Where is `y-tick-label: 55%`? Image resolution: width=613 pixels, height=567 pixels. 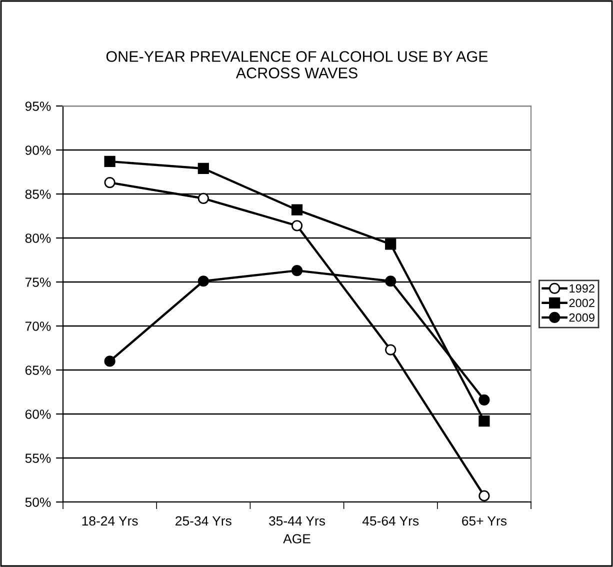
y-tick-label: 55% is located at coordinates (38, 458).